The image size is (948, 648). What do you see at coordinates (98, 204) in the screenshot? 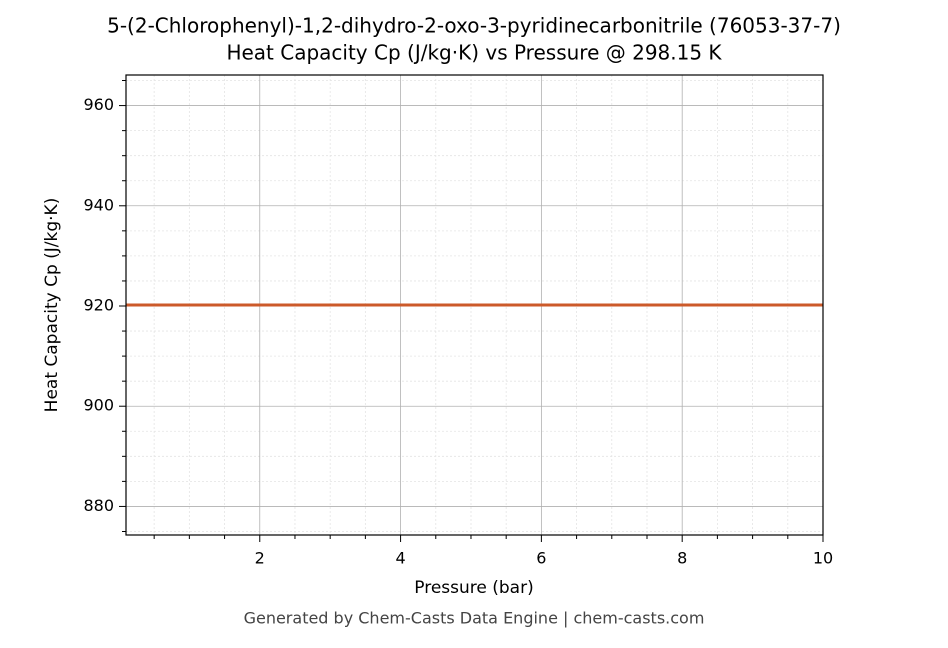
I see `y-tick-label: 940` at bounding box center [98, 204].